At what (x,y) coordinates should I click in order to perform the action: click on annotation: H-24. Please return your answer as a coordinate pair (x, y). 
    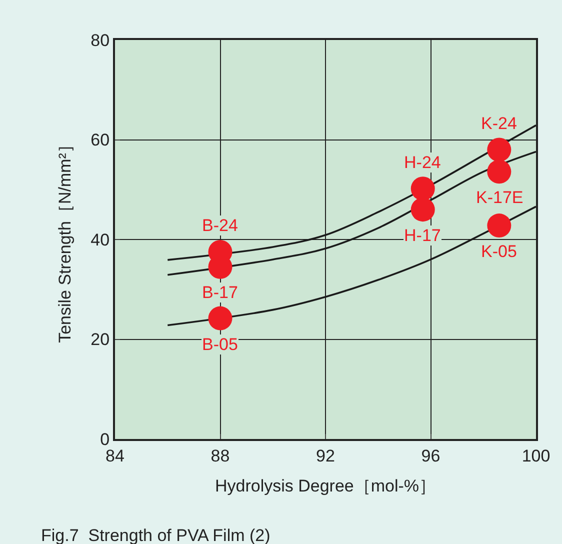
    Looking at the image, I should click on (422, 162).